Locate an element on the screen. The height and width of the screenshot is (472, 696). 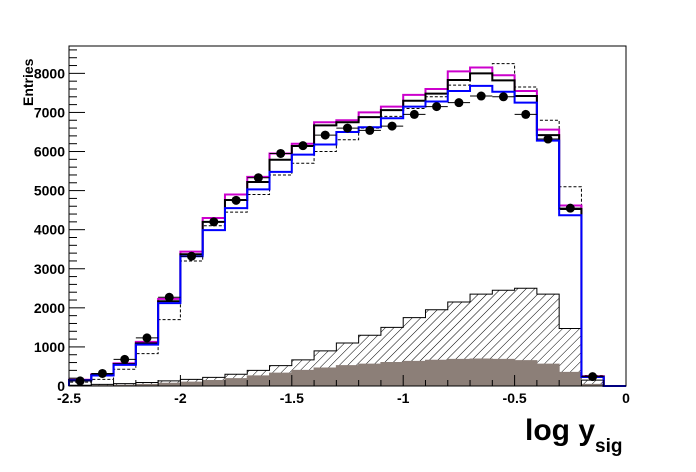
x-tick-label: 0 is located at coordinates (626, 398).